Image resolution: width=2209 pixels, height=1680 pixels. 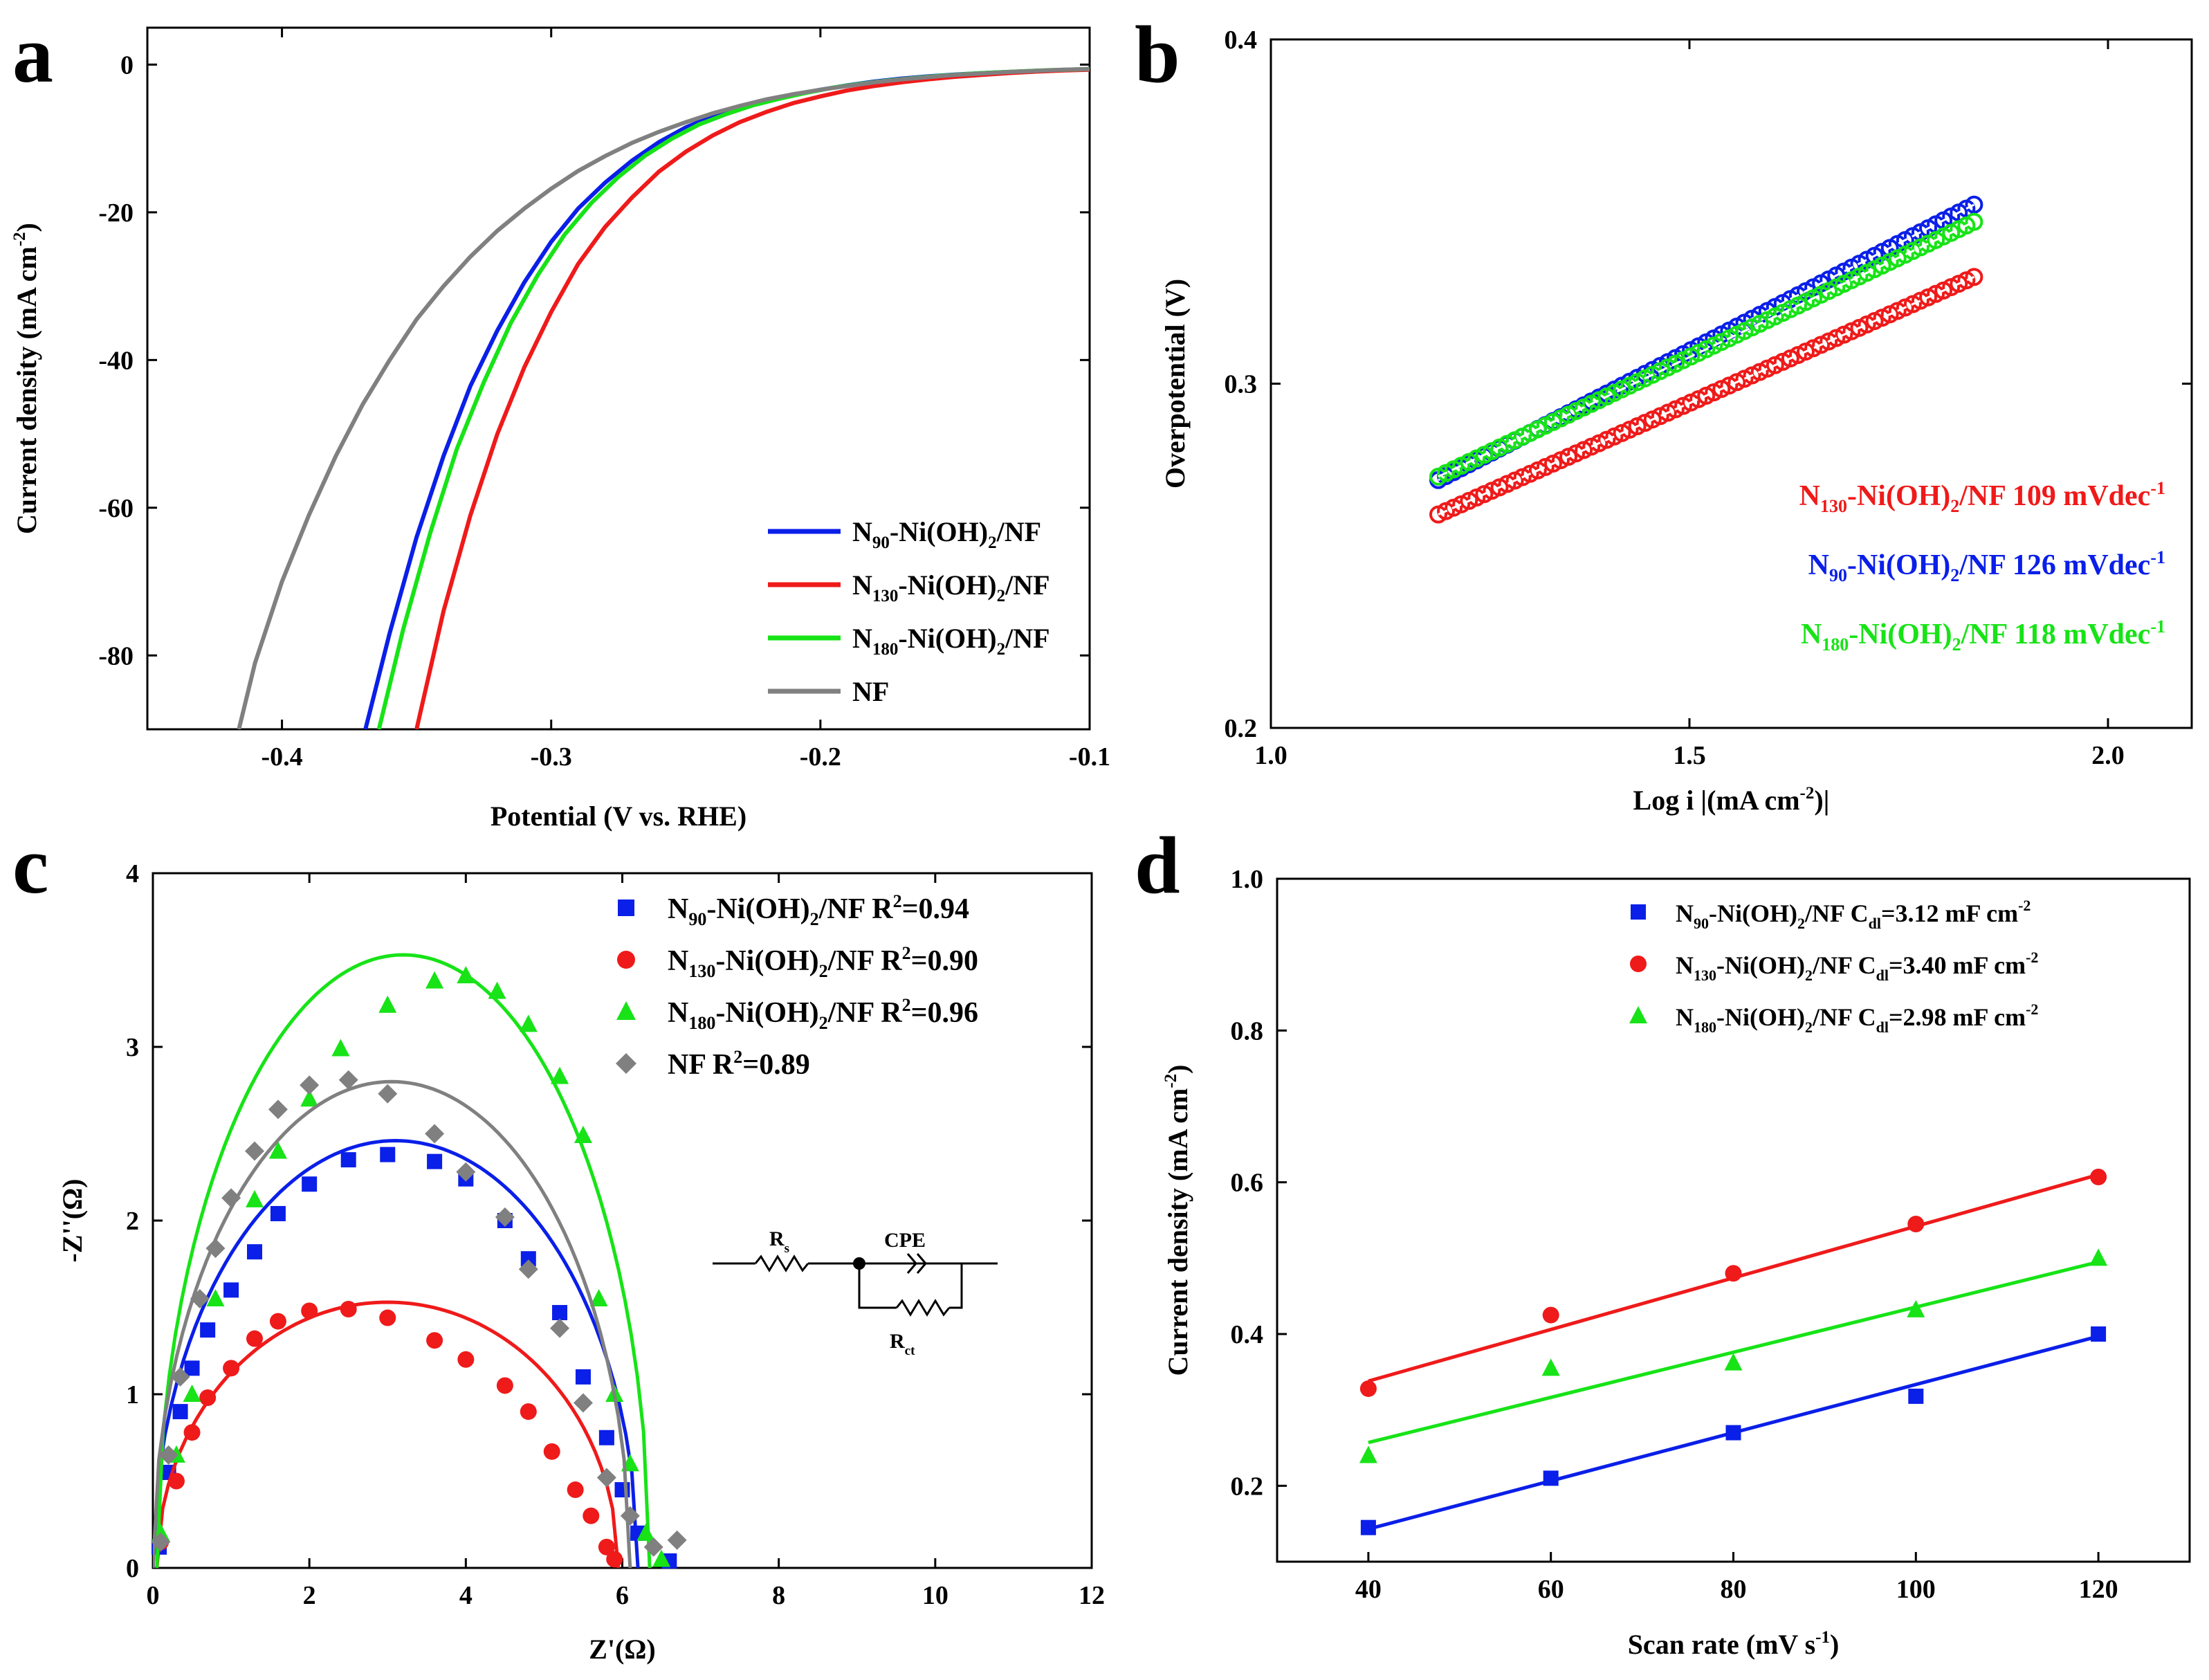 I want to click on fit-curve, so click(x=388, y=1434).